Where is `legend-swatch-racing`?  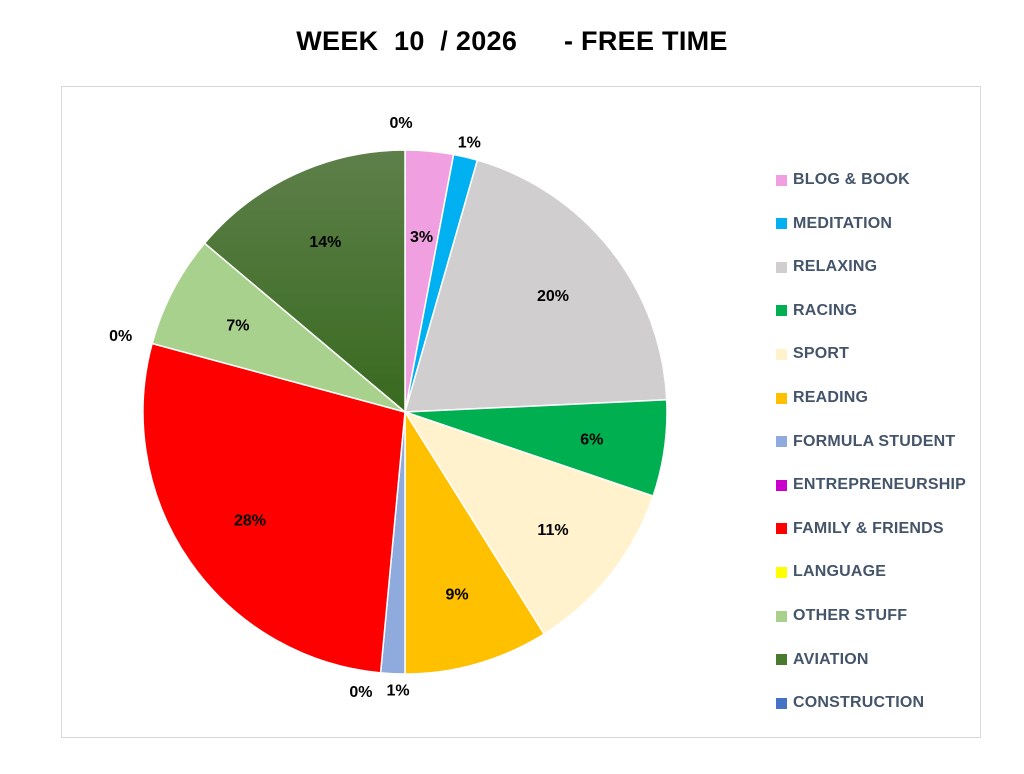
legend-swatch-racing is located at coordinates (781, 311).